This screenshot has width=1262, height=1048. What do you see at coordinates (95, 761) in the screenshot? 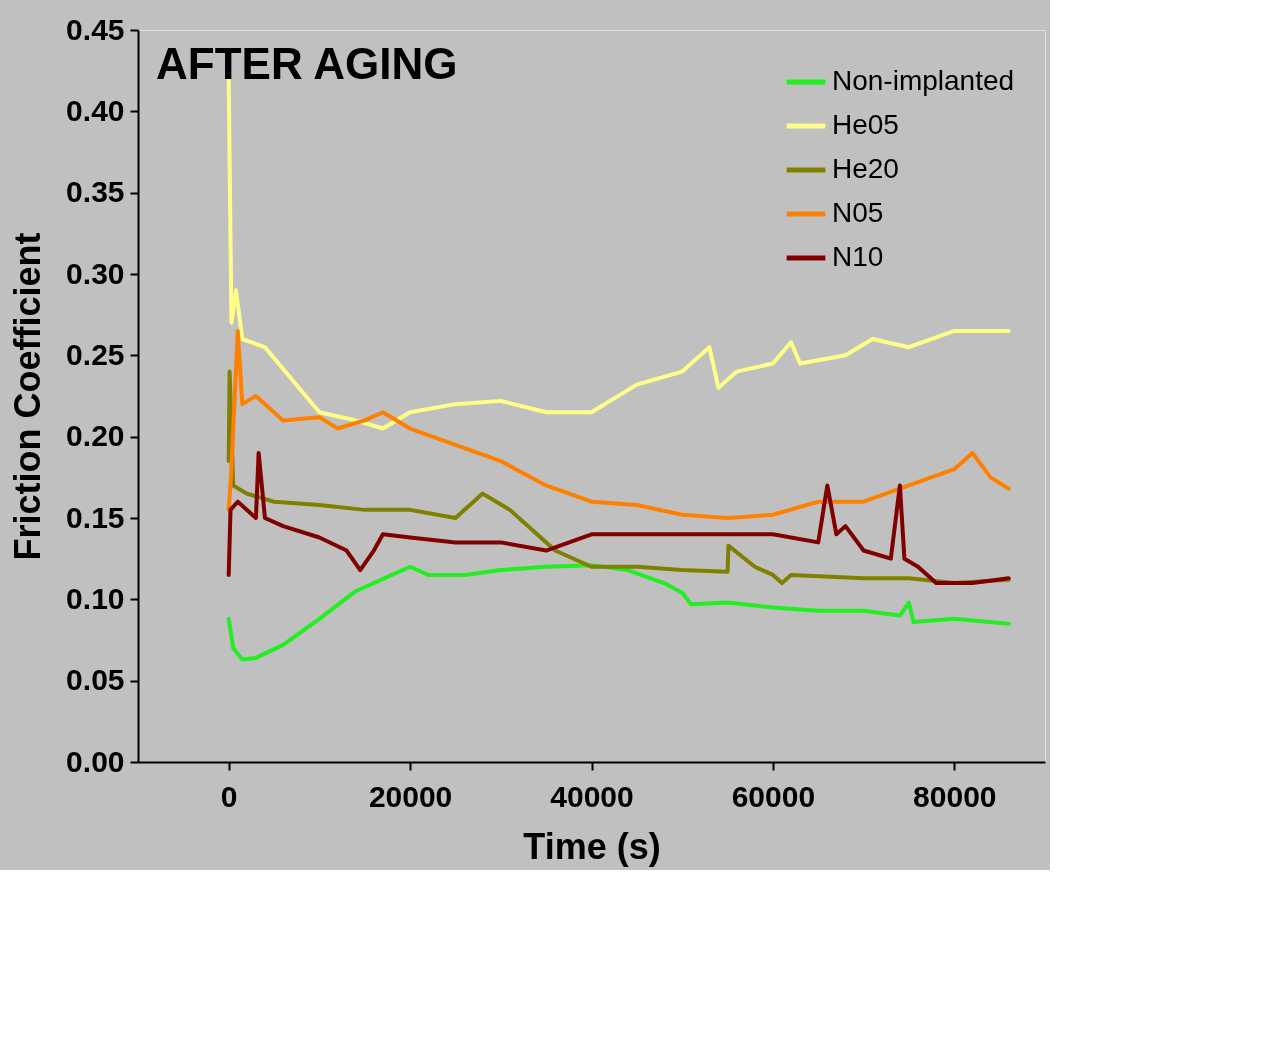
I see `y-tick-label: 0.00` at bounding box center [95, 761].